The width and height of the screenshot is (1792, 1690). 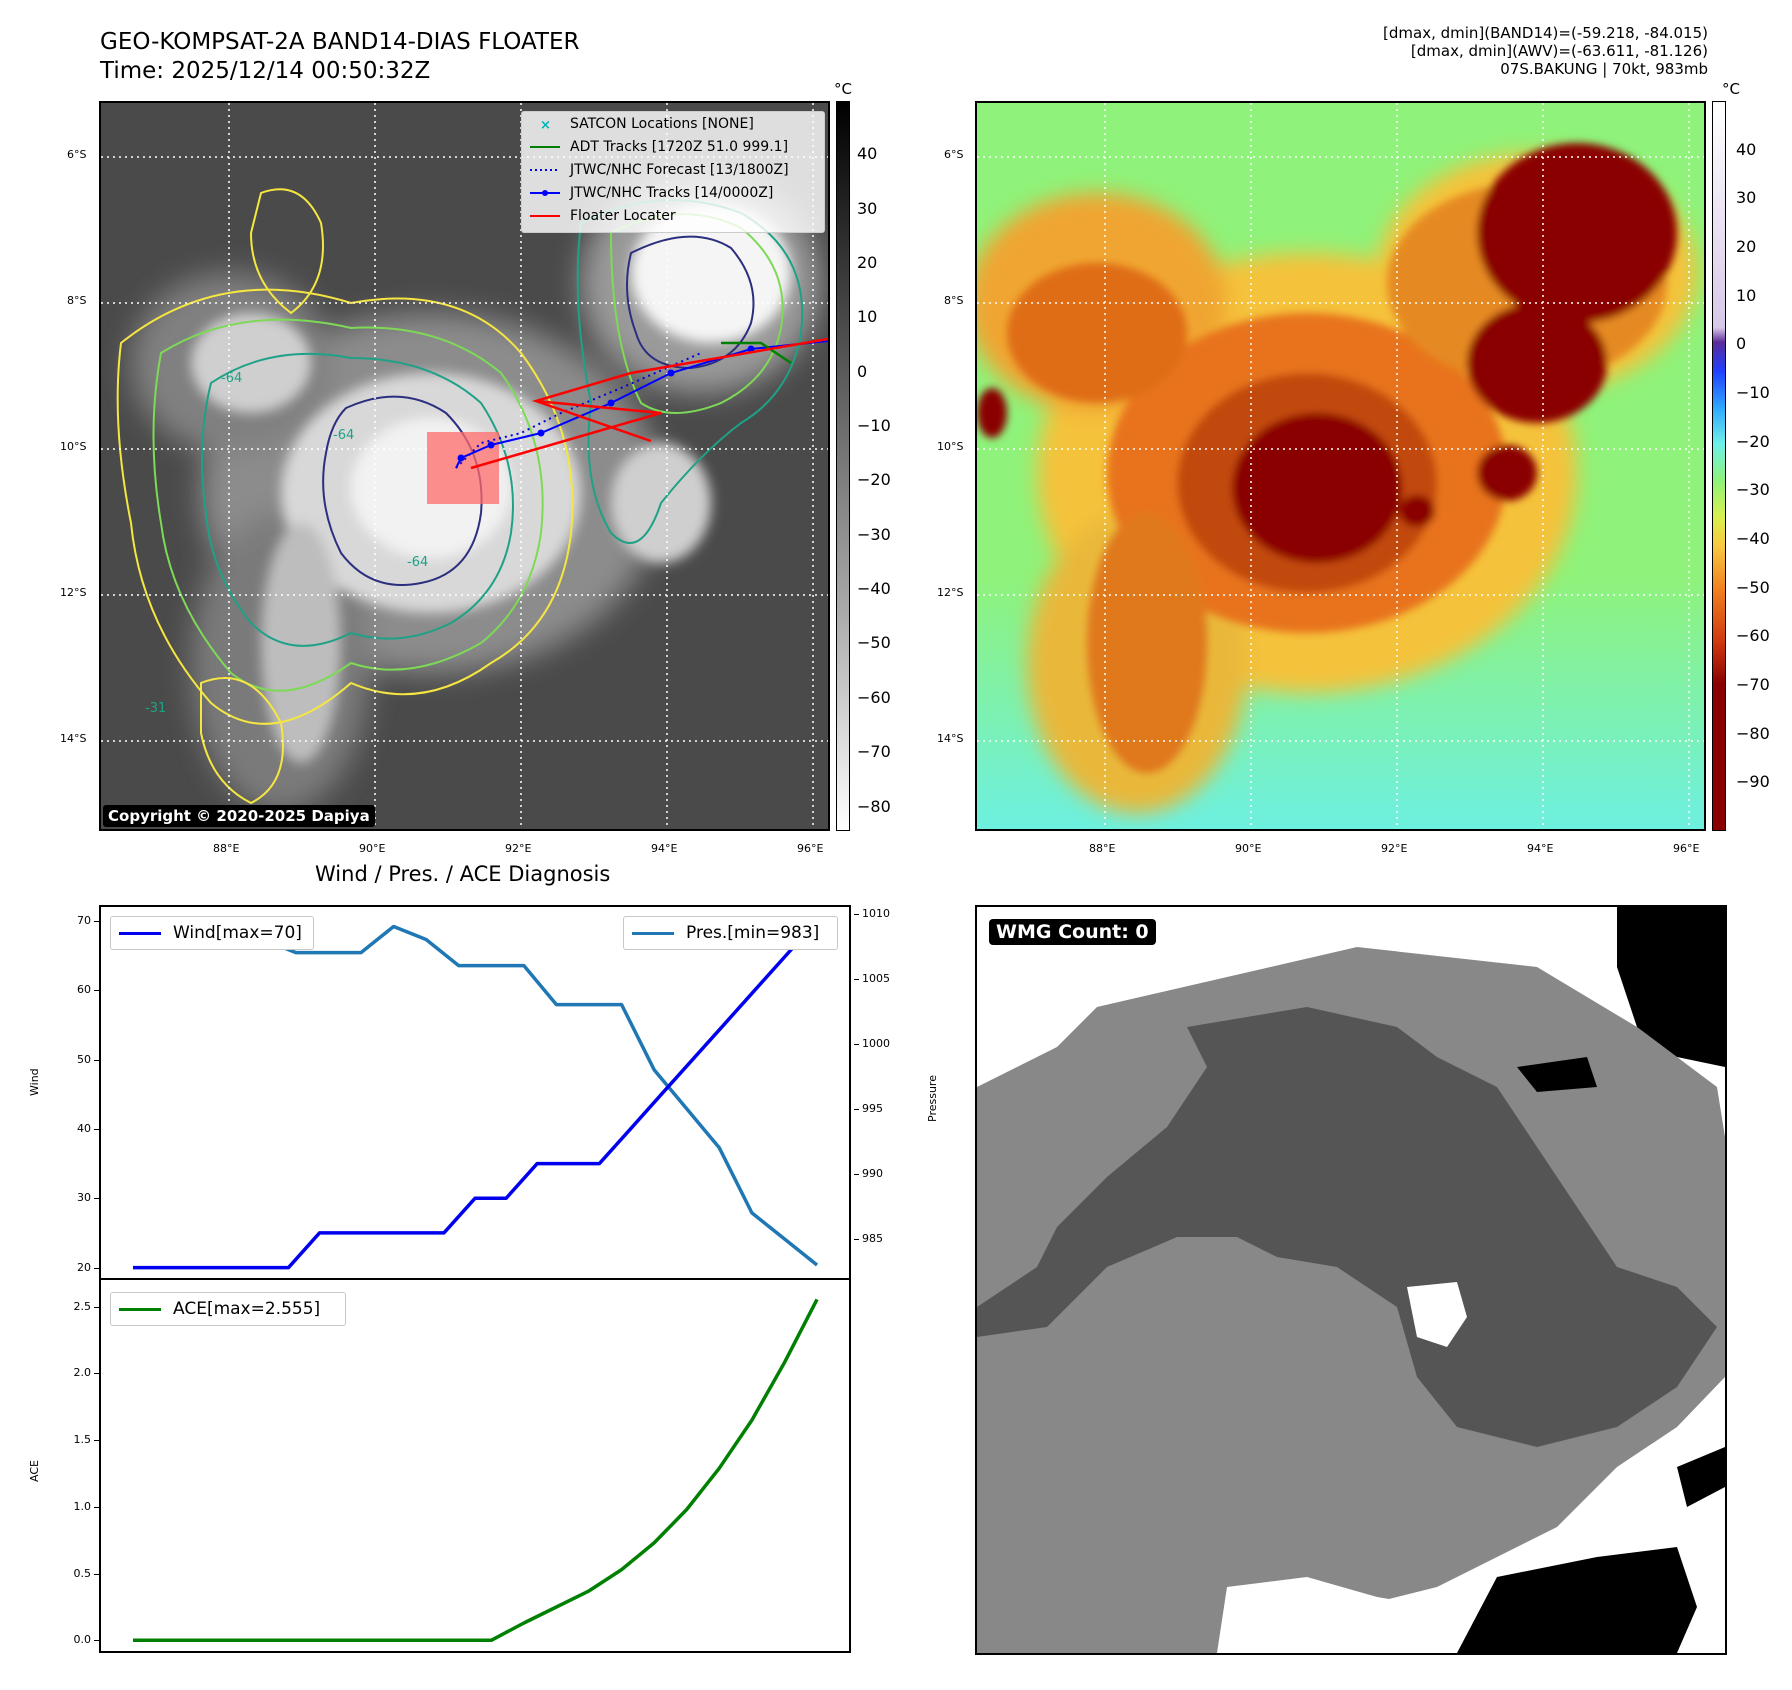 What do you see at coordinates (810, 848) in the screenshot?
I see `lon-label-96e: 96°E` at bounding box center [810, 848].